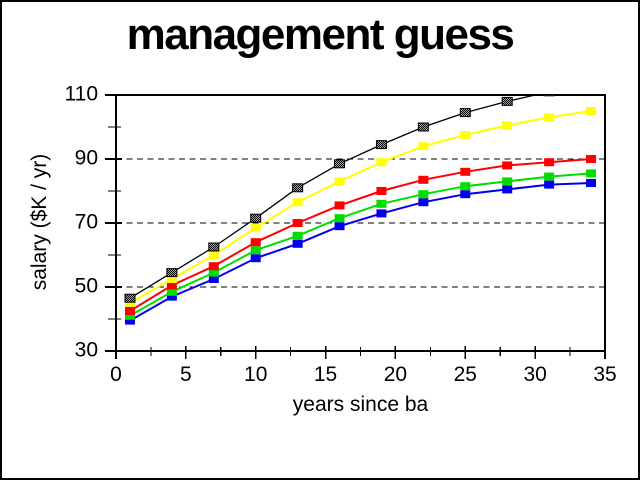 The height and width of the screenshot is (480, 640). I want to click on marker-blue-yr28, so click(507, 189).